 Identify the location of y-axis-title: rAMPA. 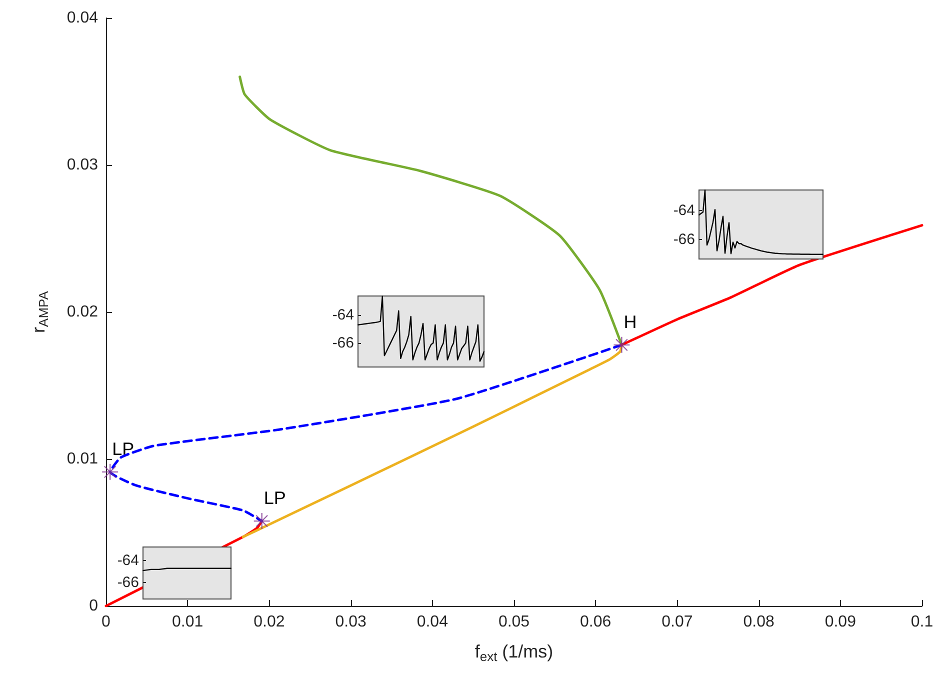
(39, 311).